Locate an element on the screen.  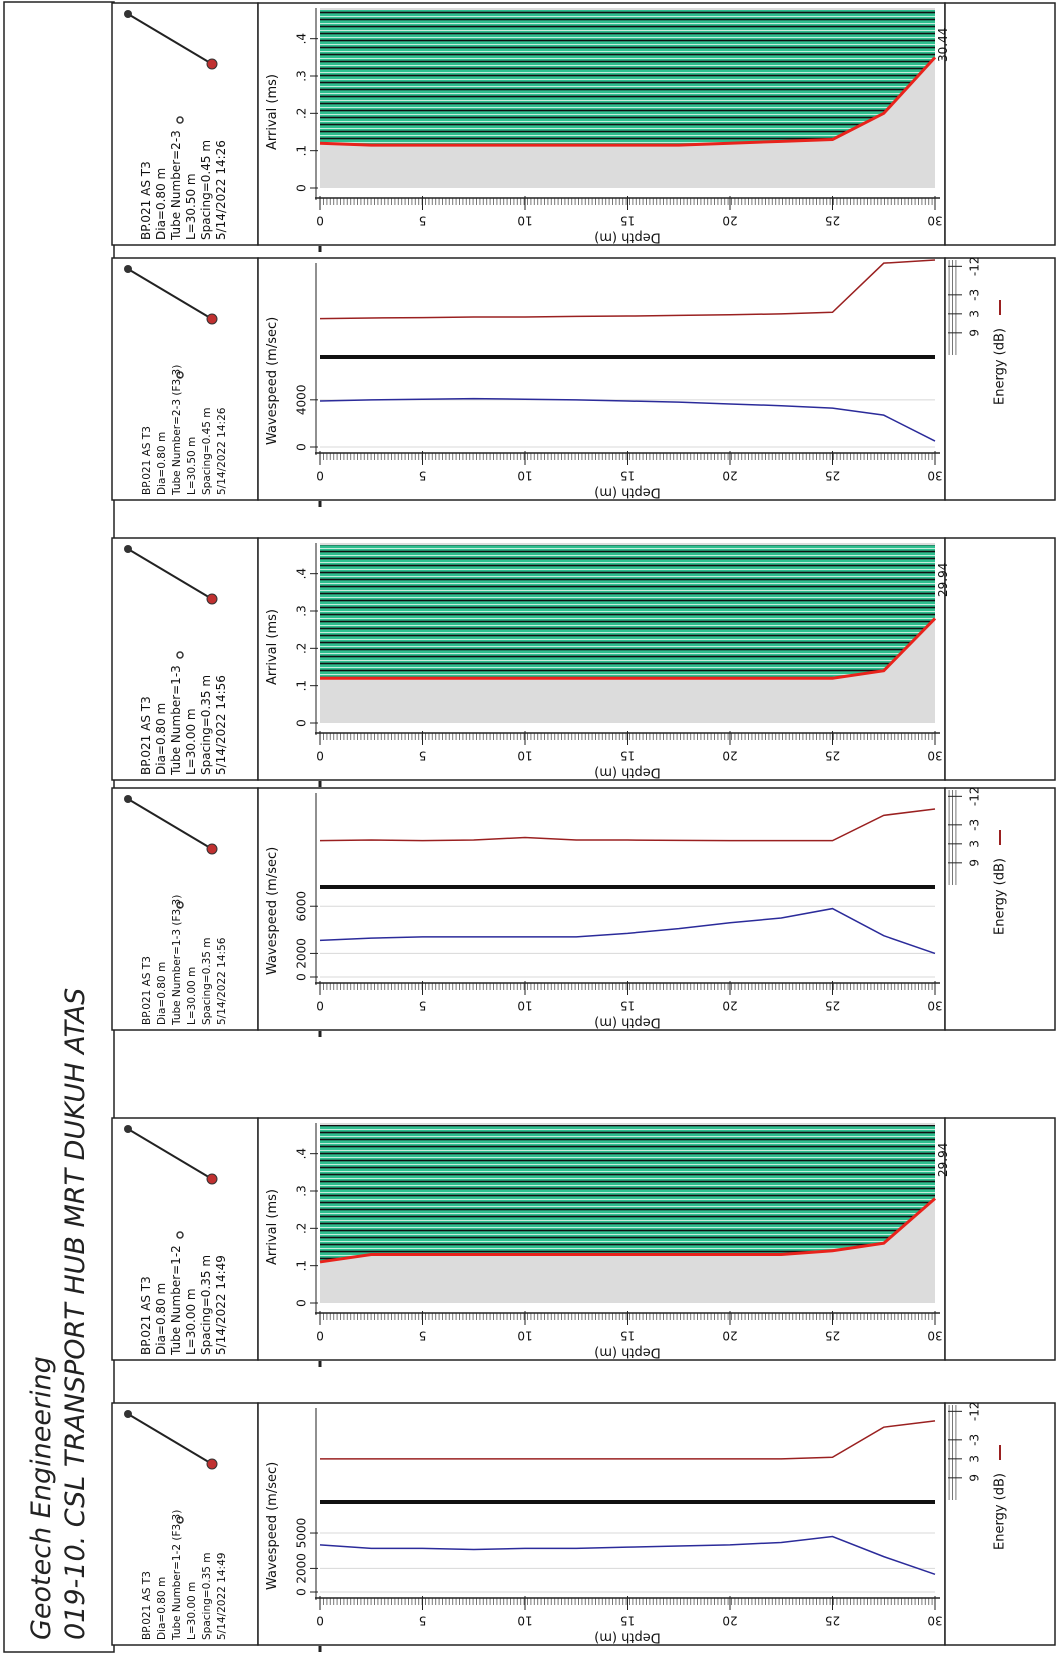
x-tick-label: 20 is located at coordinates (729, 1621).